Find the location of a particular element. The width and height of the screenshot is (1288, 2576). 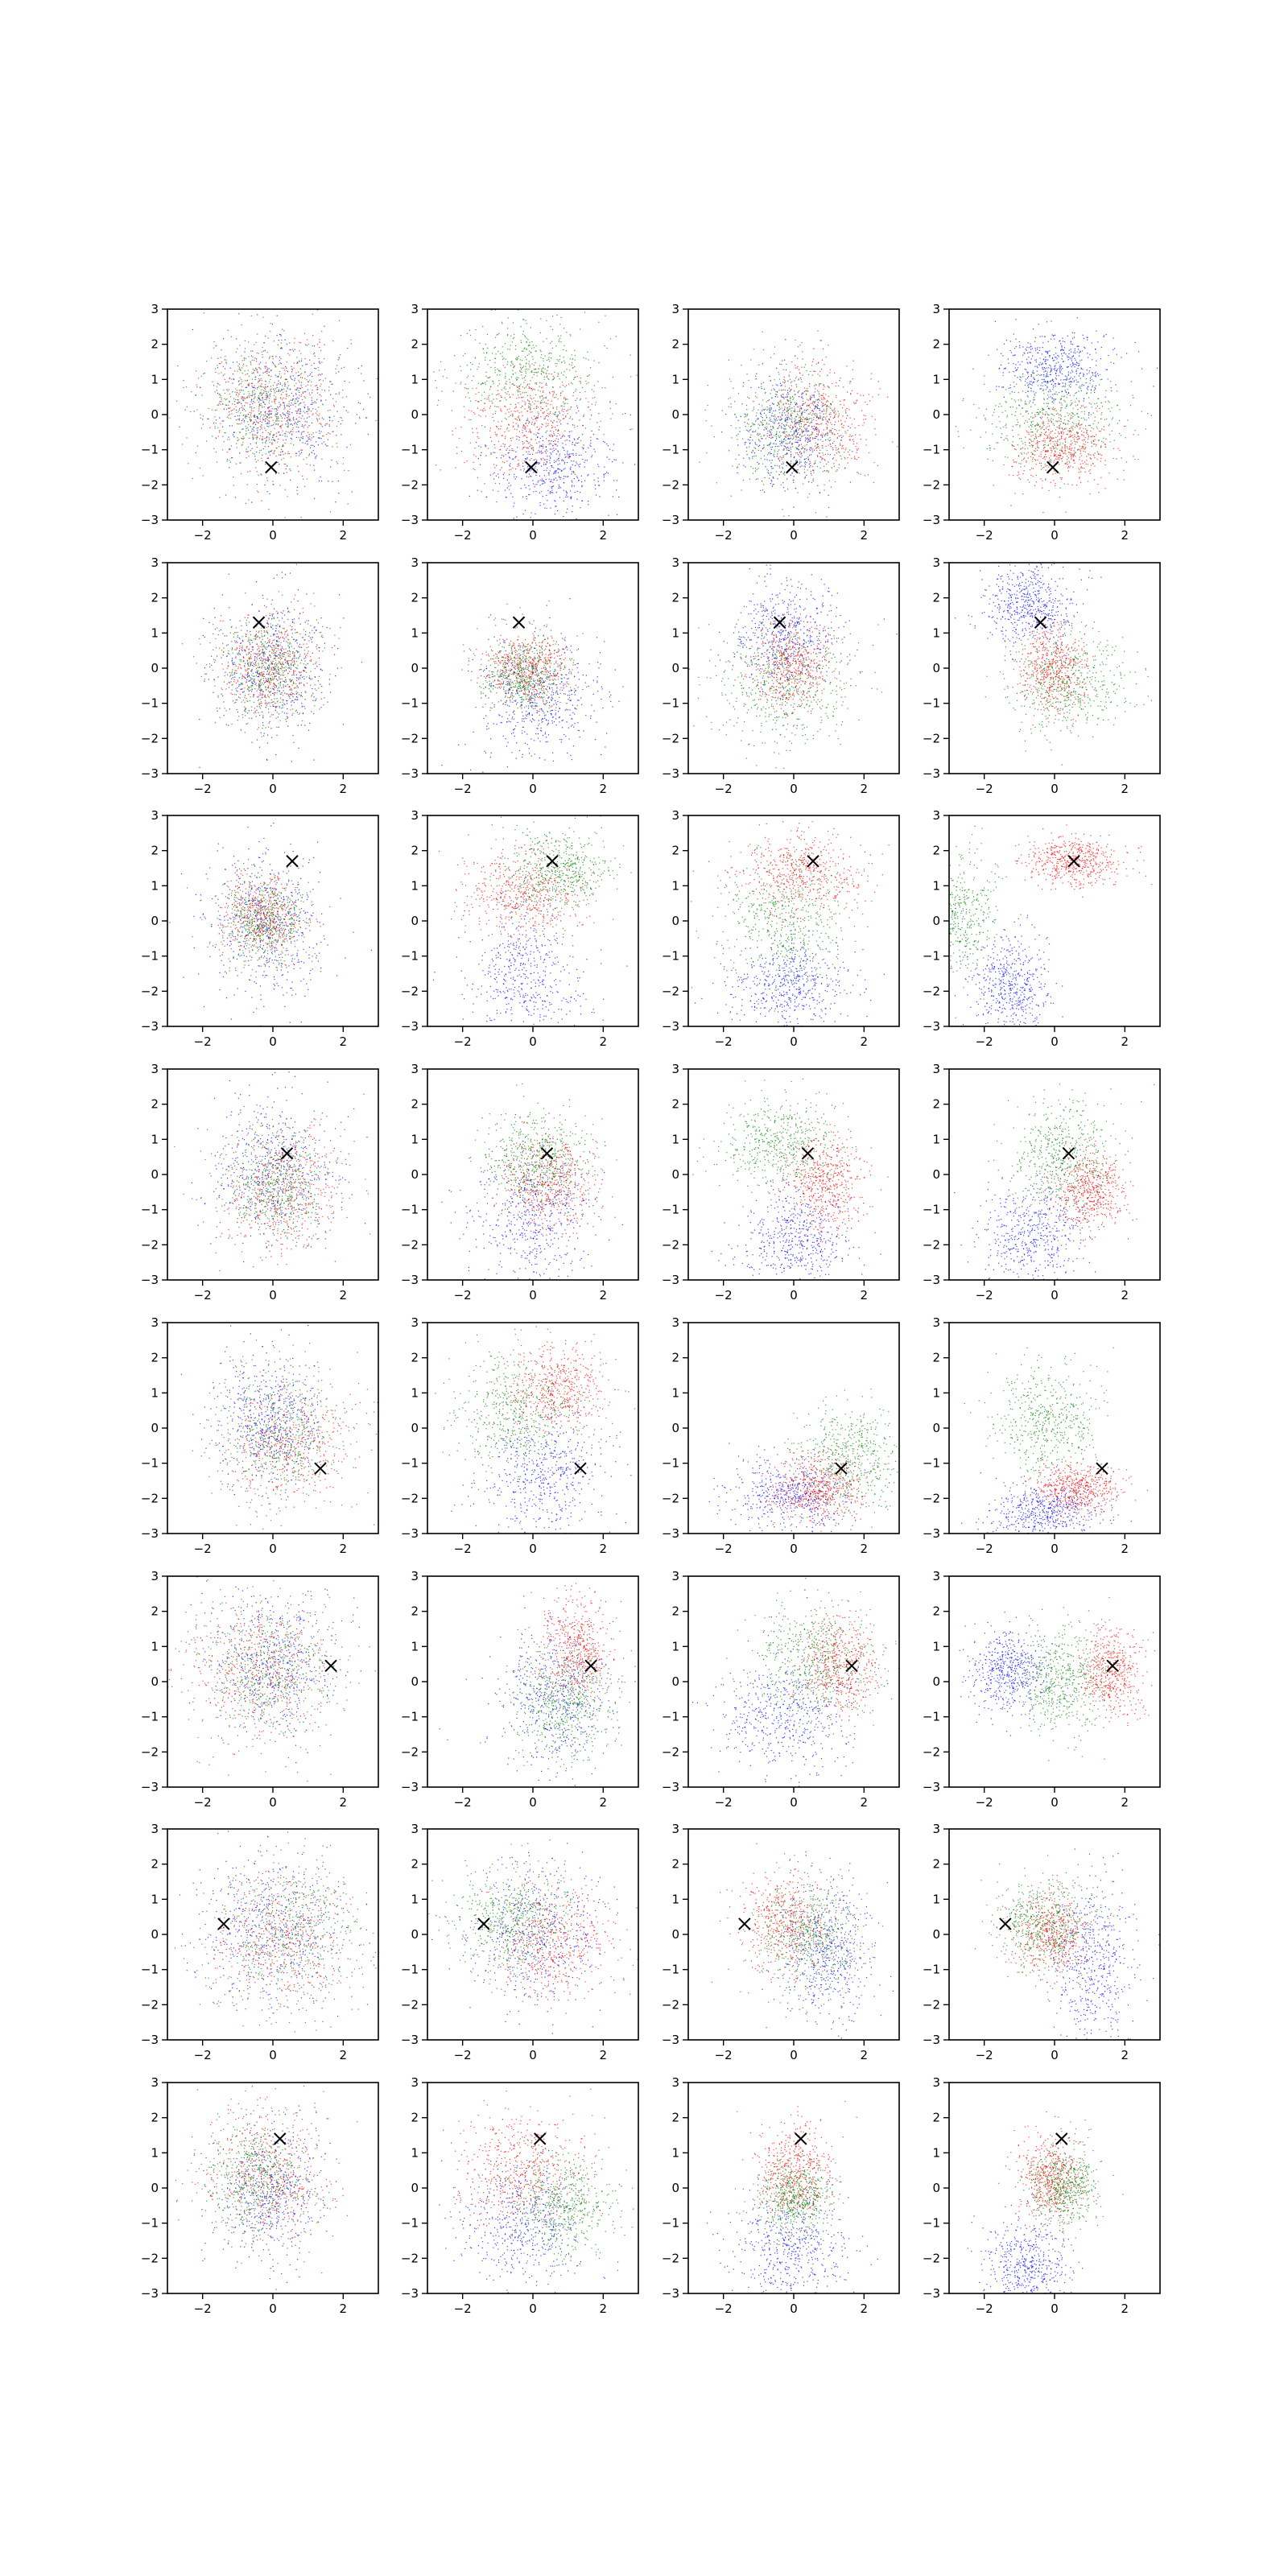

y-tick-label: 1 is located at coordinates (155, 379).